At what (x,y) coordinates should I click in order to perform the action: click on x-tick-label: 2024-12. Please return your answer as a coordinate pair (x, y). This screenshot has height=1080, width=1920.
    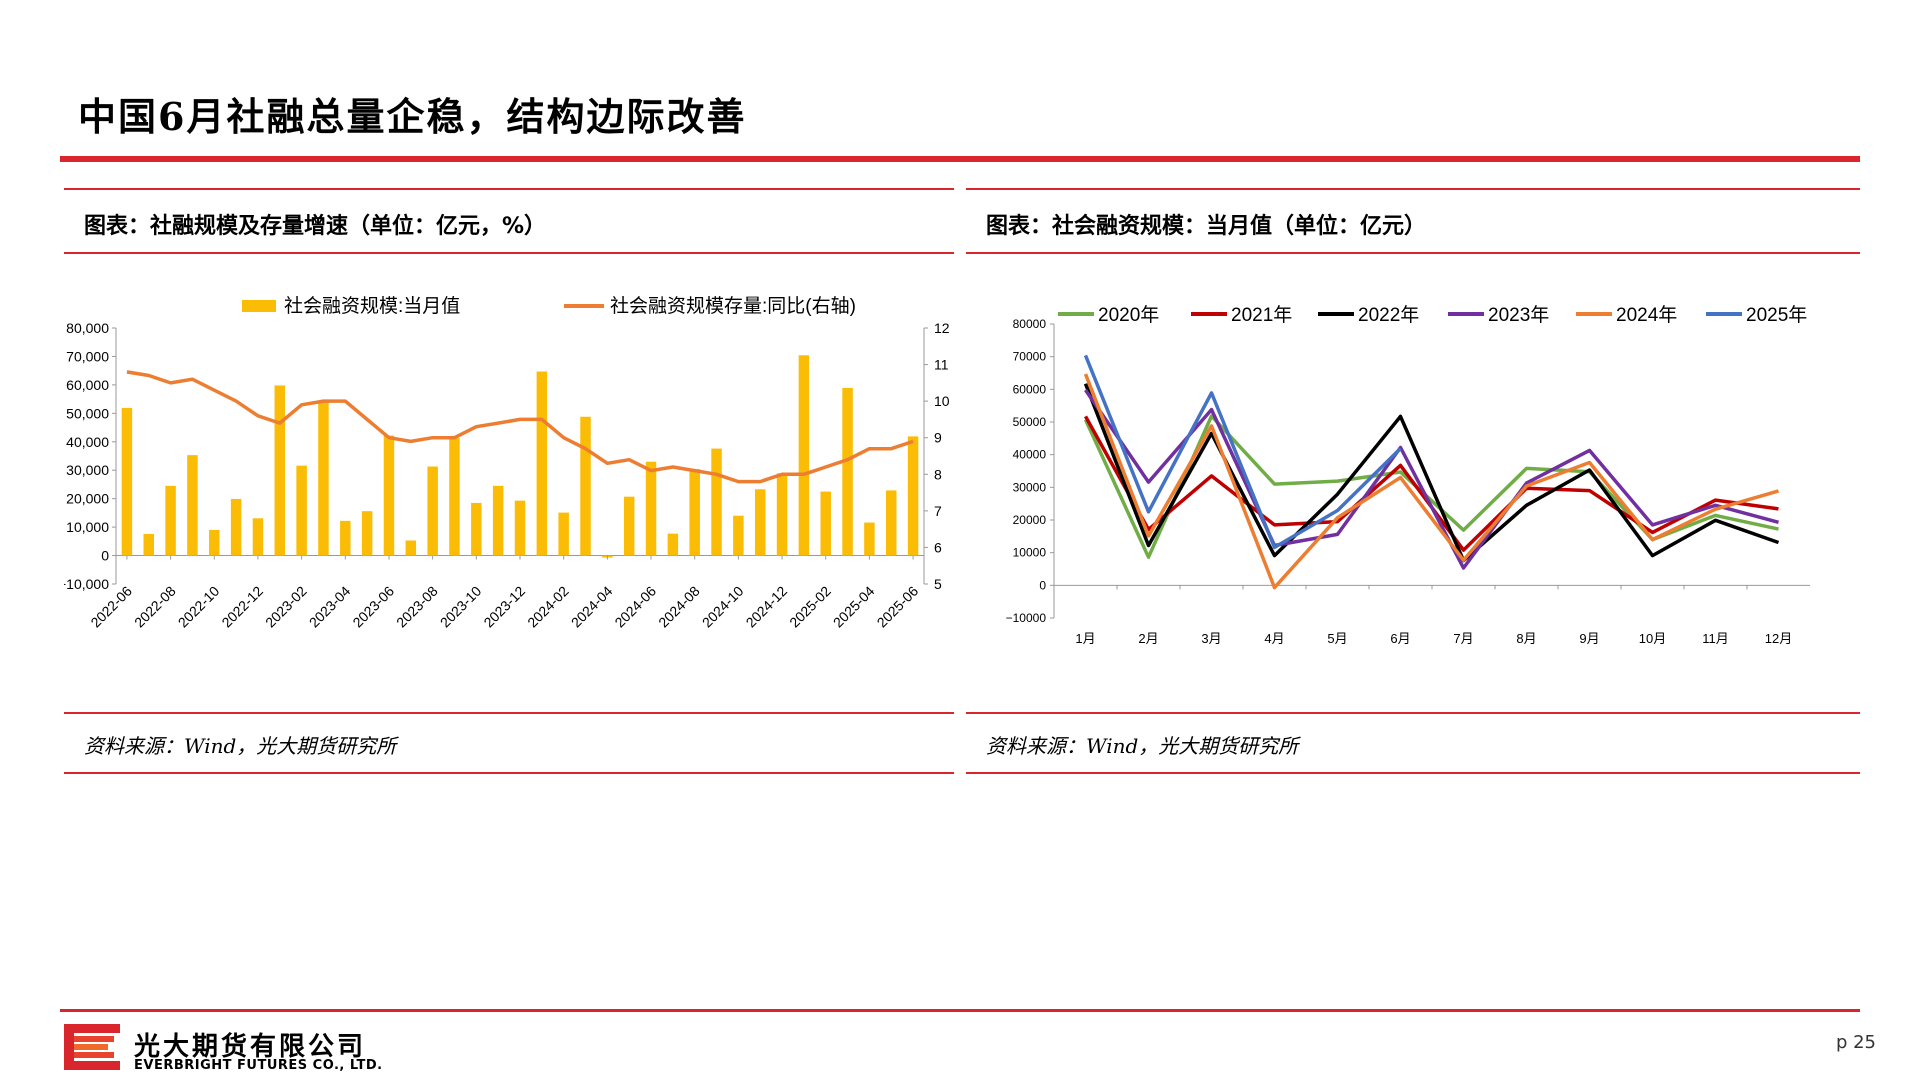
    Looking at the image, I should click on (767, 607).